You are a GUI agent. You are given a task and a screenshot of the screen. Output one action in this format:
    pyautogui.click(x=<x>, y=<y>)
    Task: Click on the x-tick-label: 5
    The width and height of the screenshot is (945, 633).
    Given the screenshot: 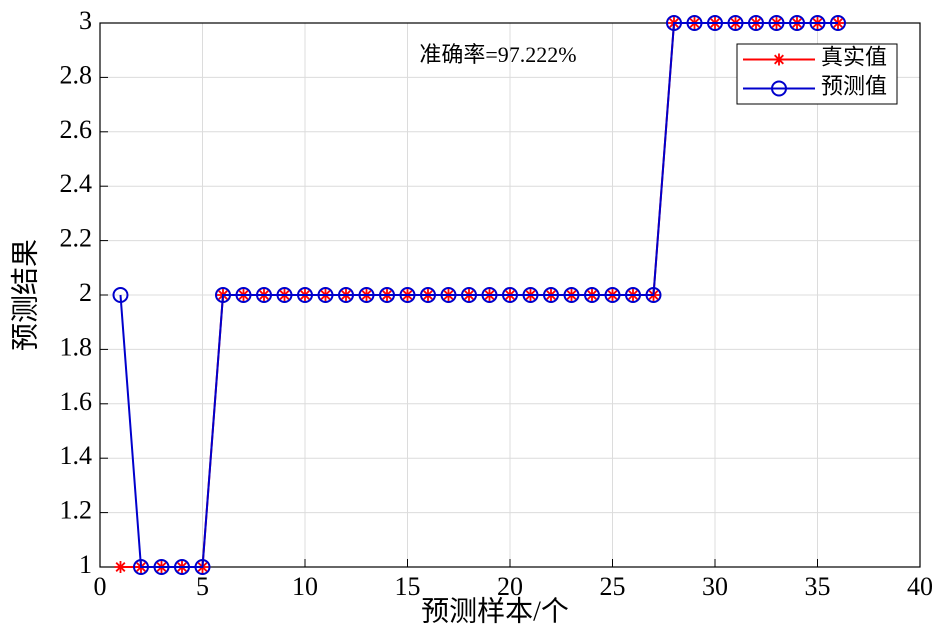 What is the action you would take?
    pyautogui.click(x=202, y=586)
    